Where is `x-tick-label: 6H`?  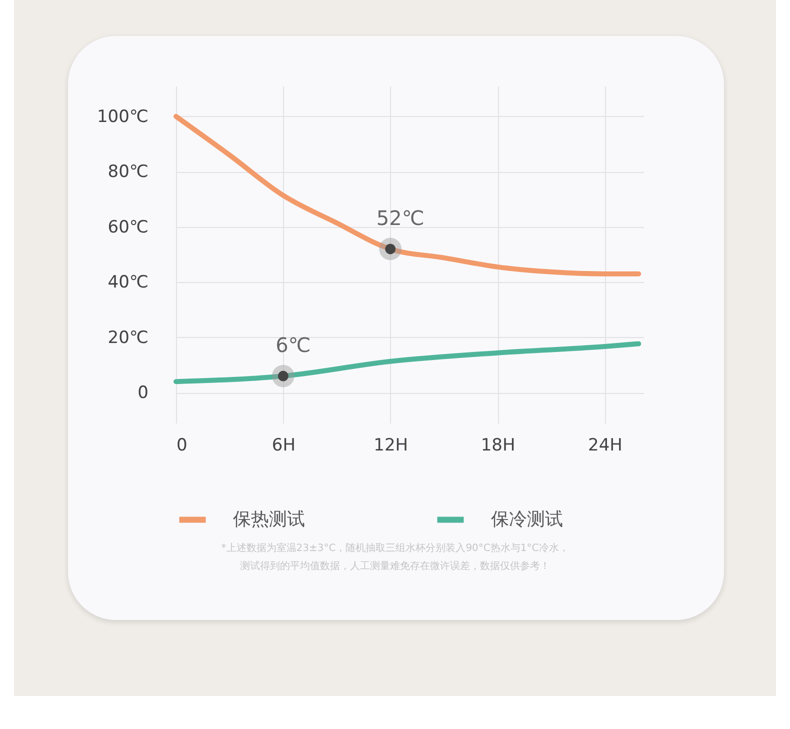 x-tick-label: 6H is located at coordinates (284, 446).